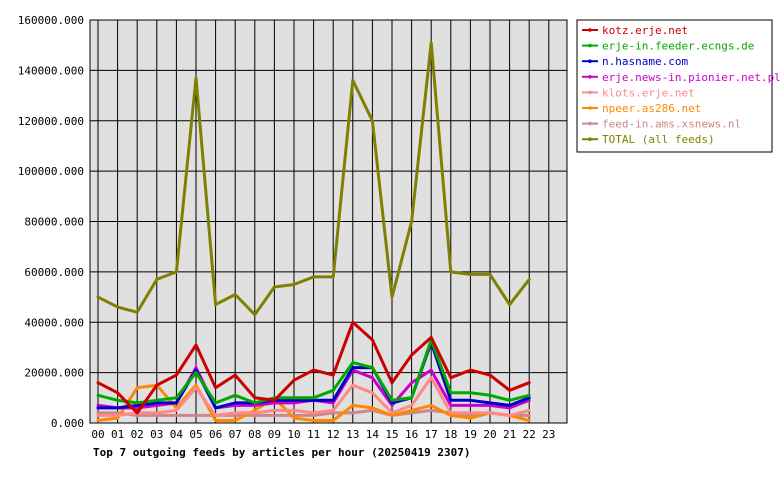 The width and height of the screenshot is (780, 480). Describe the element at coordinates (648, 92) in the screenshot. I see `legend-label: klots.erje.net` at that location.